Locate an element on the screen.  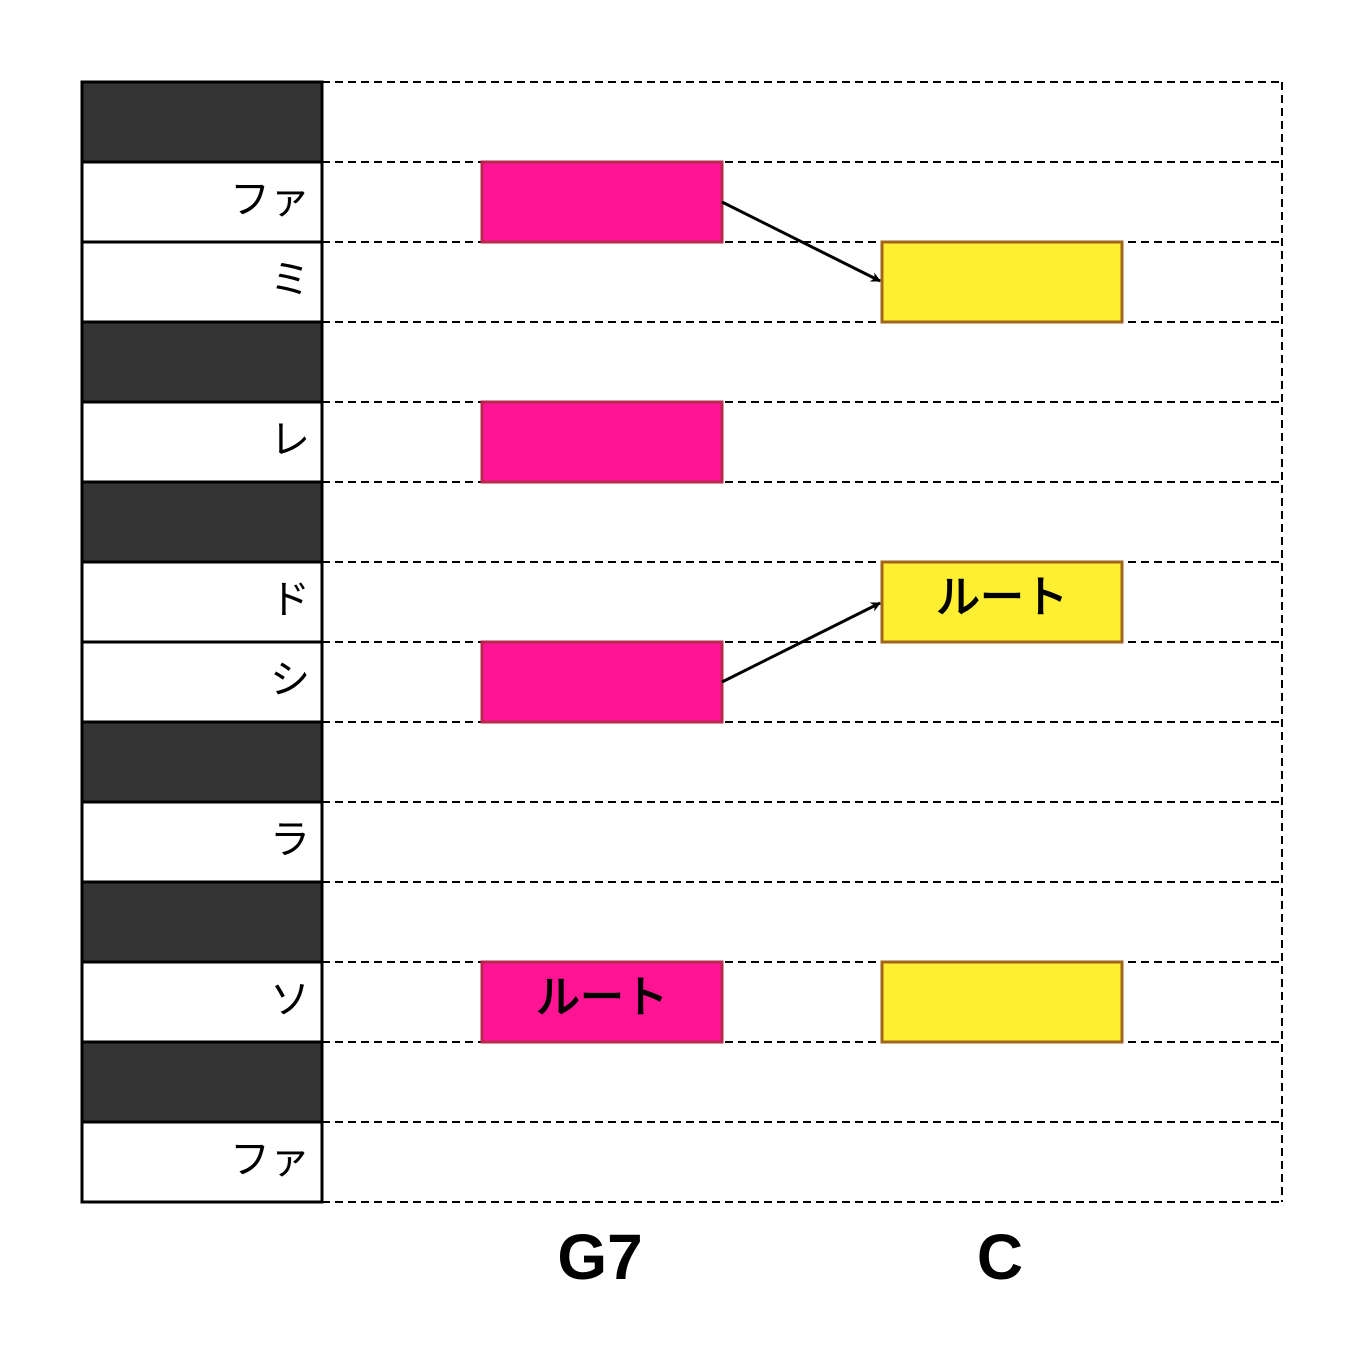
key-label: ソ is located at coordinates (290, 1000).